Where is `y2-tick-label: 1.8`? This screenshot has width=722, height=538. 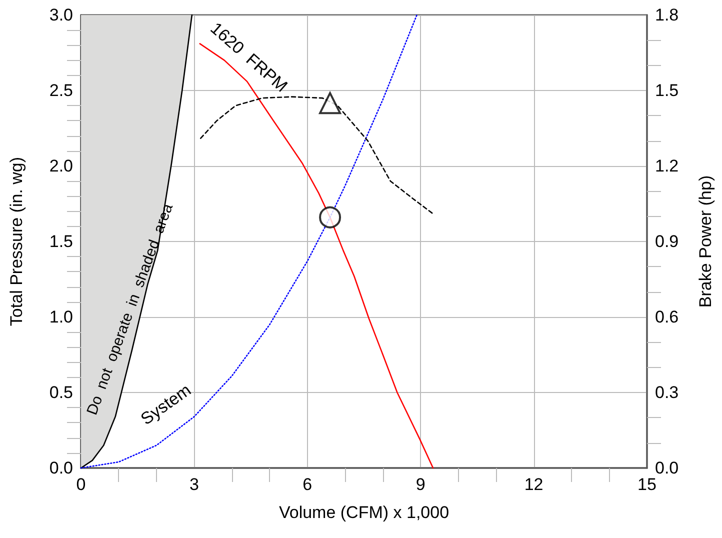 y2-tick-label: 1.8 is located at coordinates (667, 15).